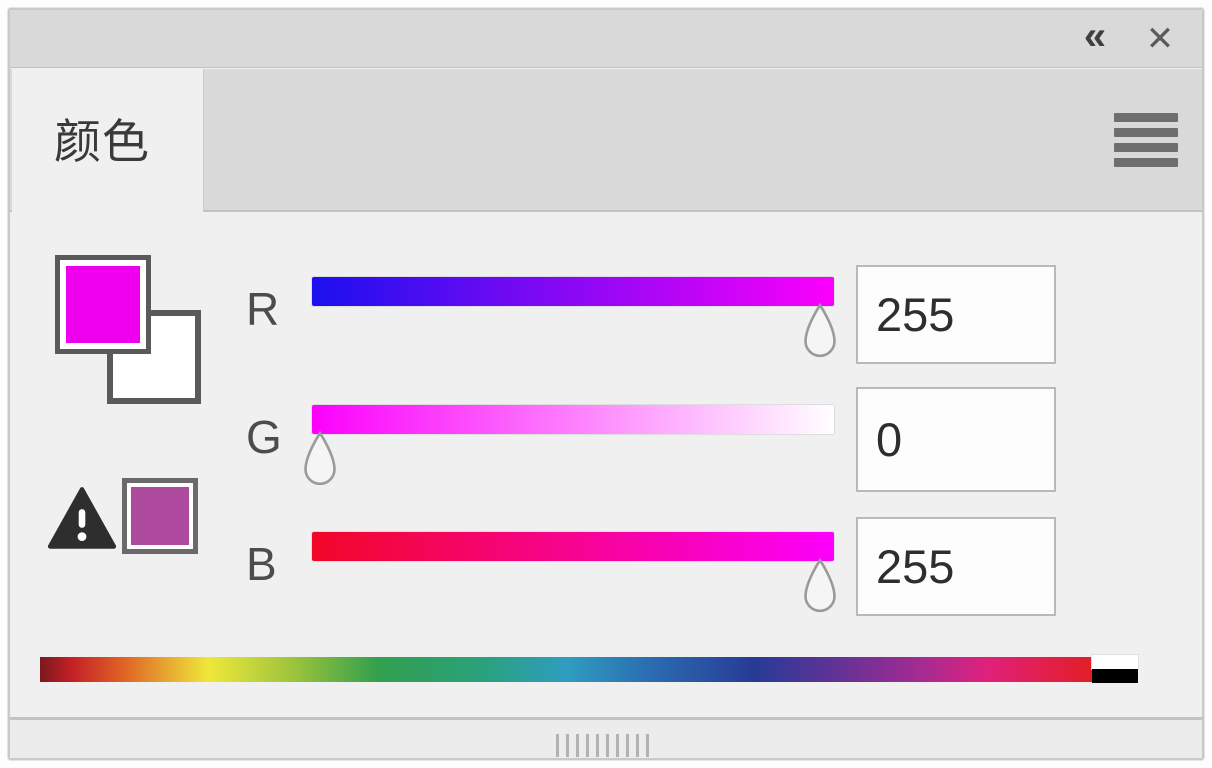  What do you see at coordinates (573, 291) in the screenshot?
I see `red-slider-track` at bounding box center [573, 291].